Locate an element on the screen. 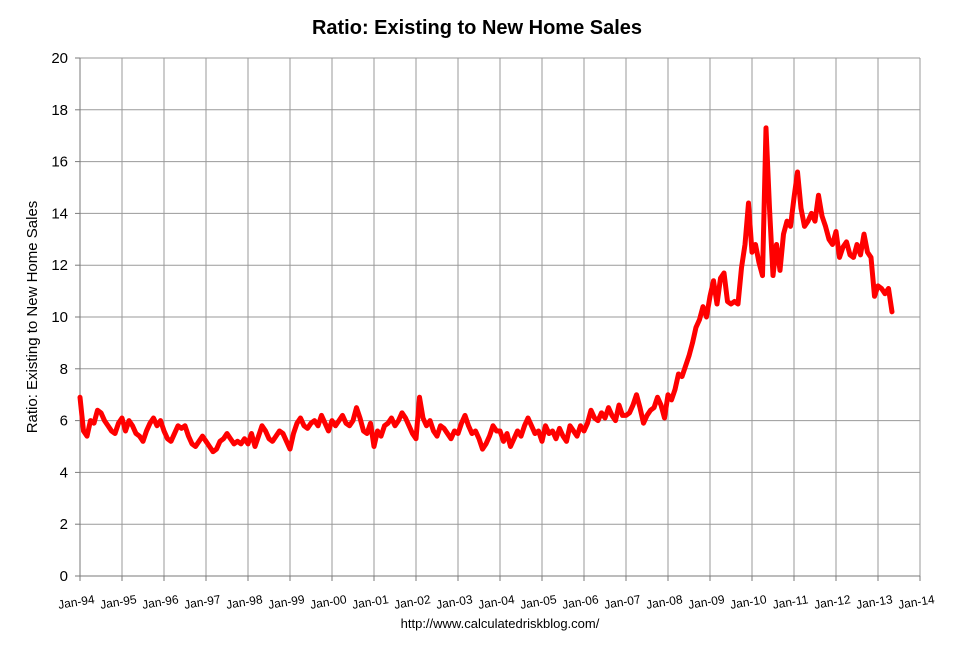 The image size is (954, 651). y-tick-label: 8 is located at coordinates (64, 369).